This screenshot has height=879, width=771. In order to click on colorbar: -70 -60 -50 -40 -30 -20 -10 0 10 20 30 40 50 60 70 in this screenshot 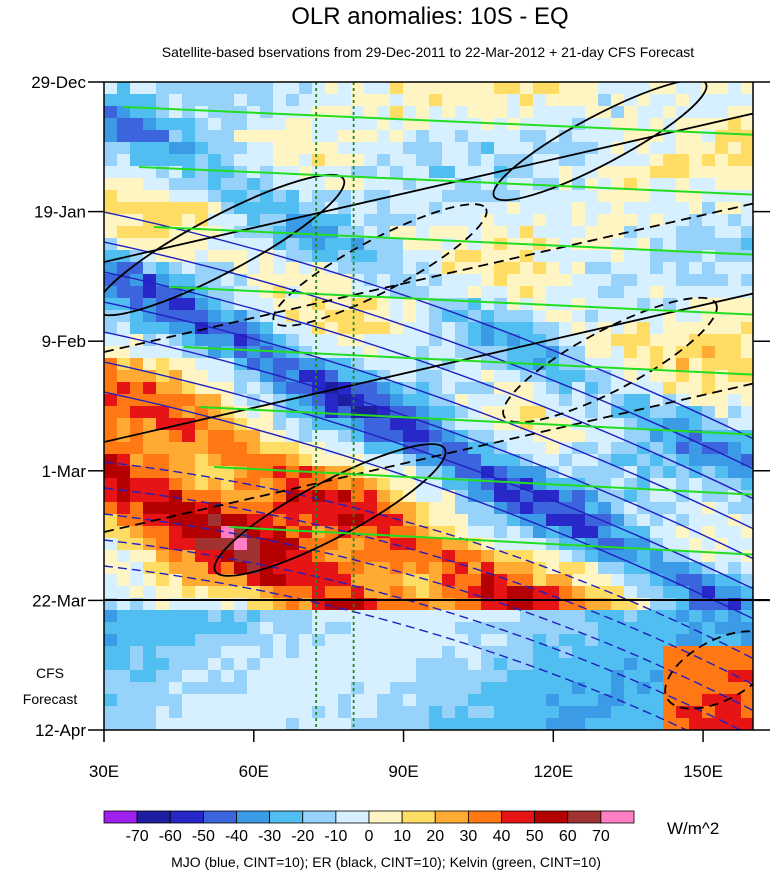, I will do `click(369, 827)`.